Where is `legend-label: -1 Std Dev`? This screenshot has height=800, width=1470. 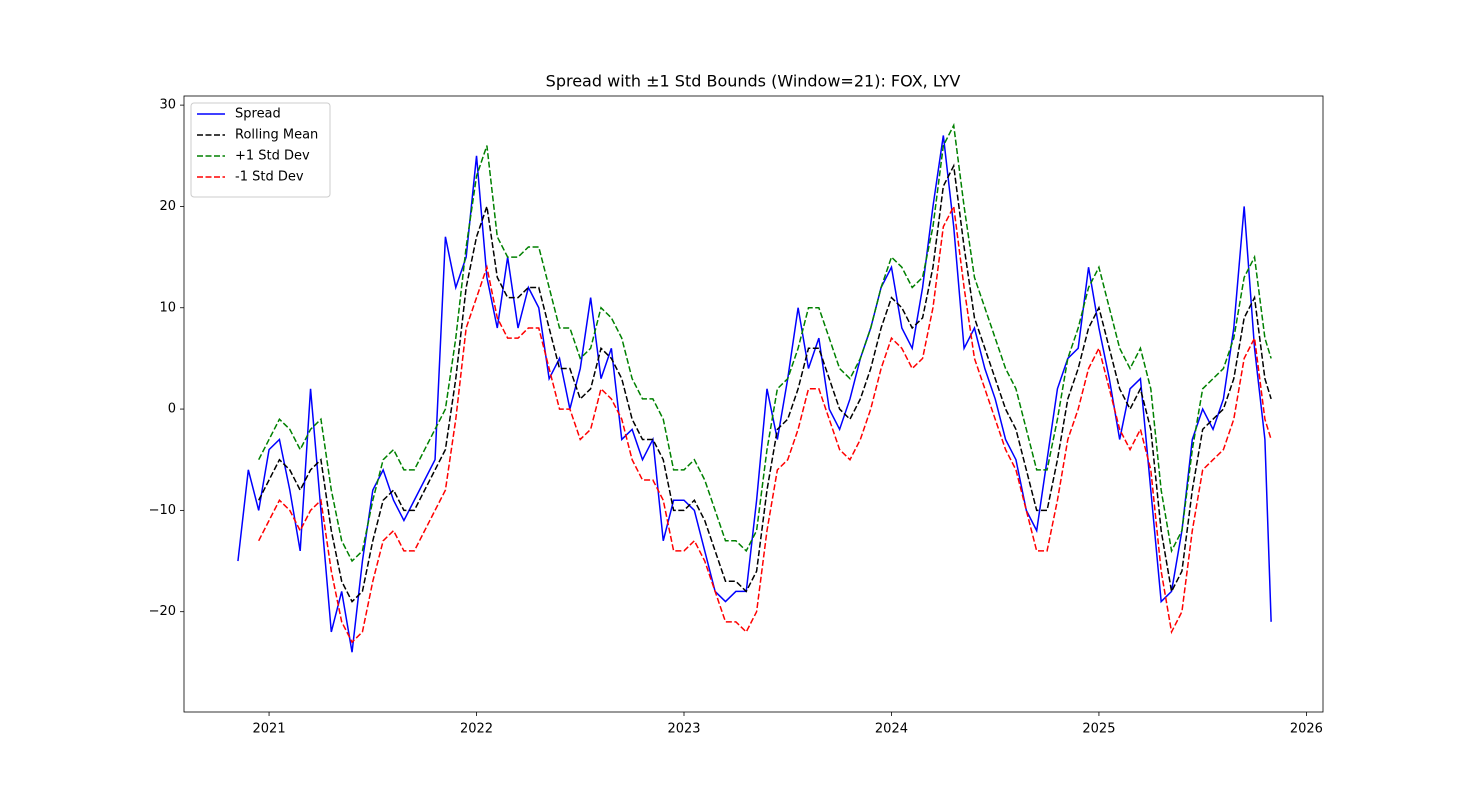 legend-label: -1 Std Dev is located at coordinates (269, 177).